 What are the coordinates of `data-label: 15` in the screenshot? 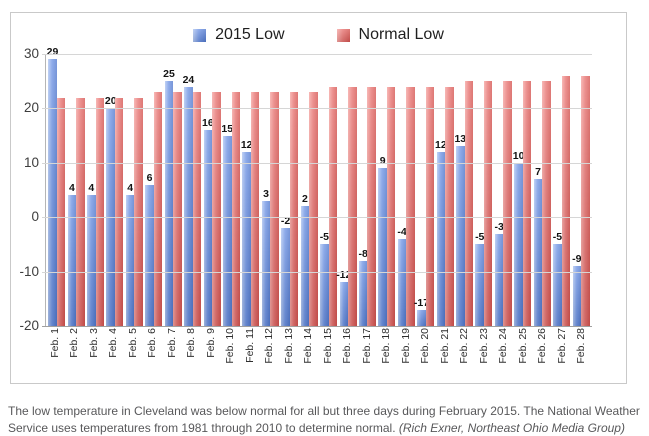 It's located at (227, 128).